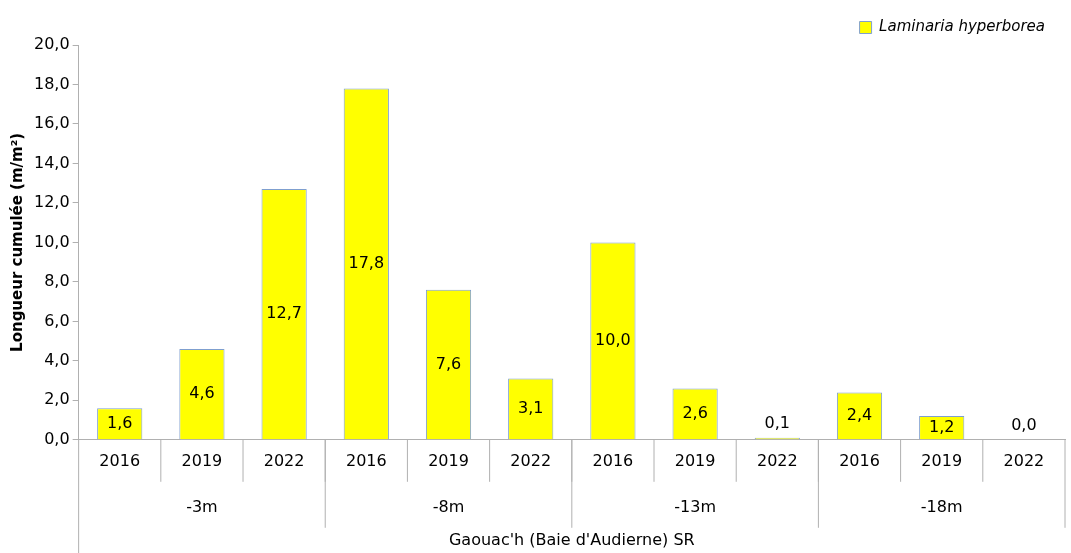 The image size is (1071, 553). I want to click on y-tick-label: 6,0, so click(57, 320).